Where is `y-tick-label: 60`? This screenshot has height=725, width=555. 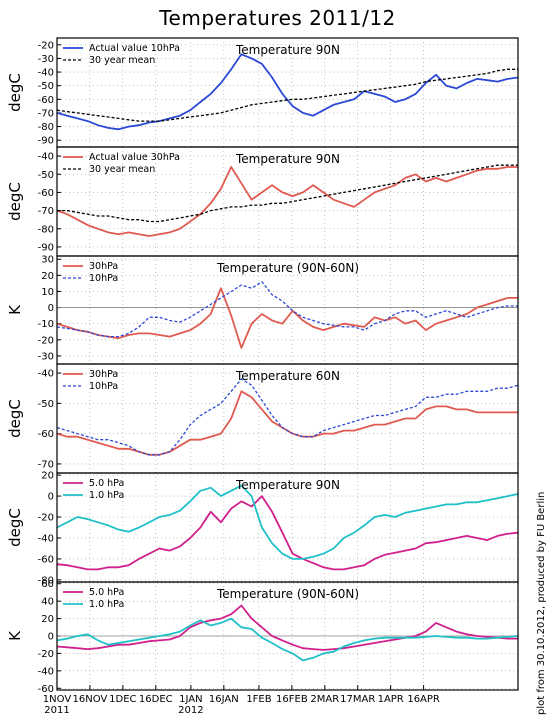 y-tick-label: 60 is located at coordinates (47, 584).